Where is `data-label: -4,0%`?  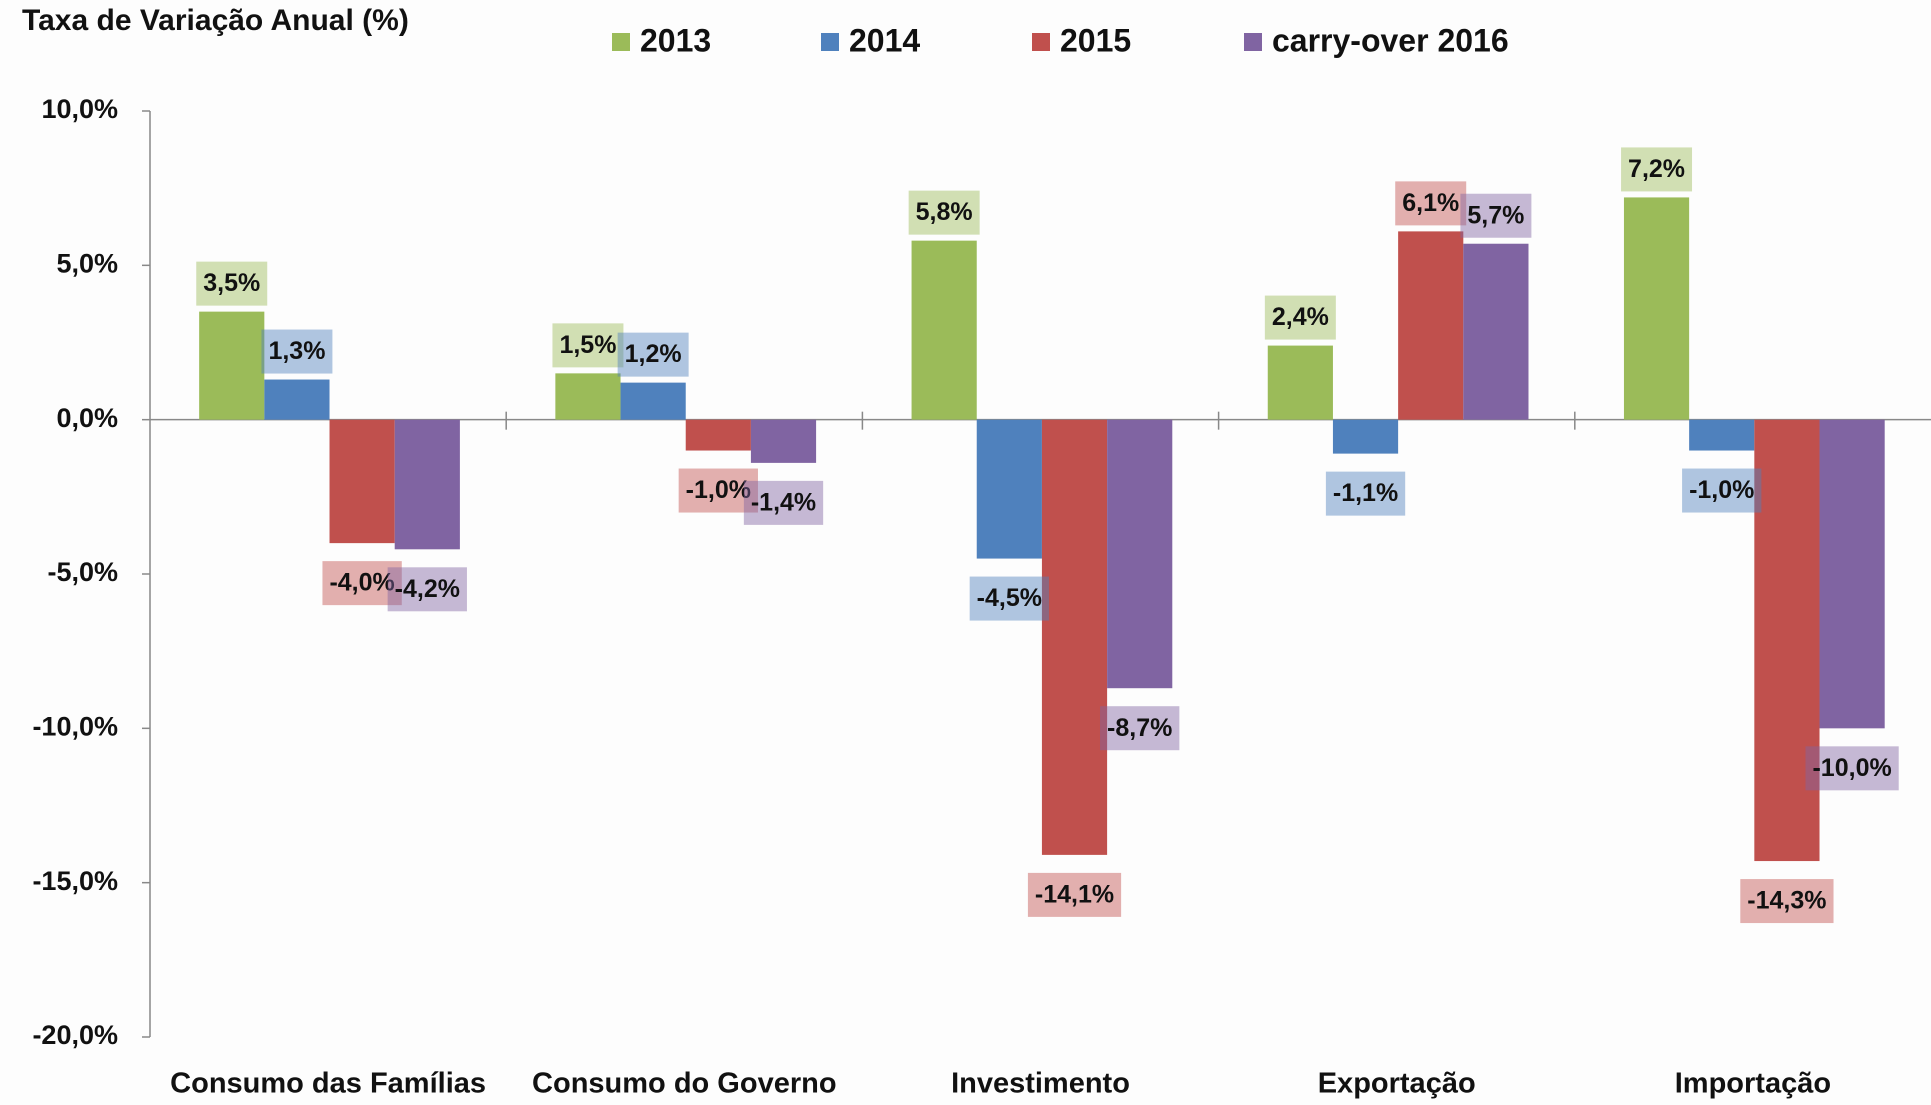 data-label: -4,0% is located at coordinates (361, 583).